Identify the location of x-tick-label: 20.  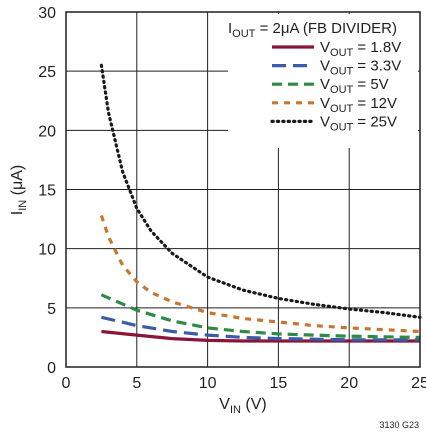
(349, 383).